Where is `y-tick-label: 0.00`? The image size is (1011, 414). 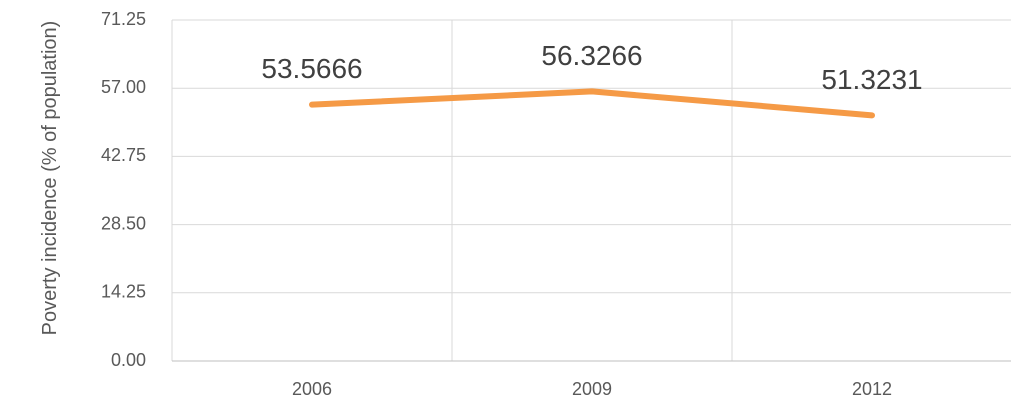
y-tick-label: 0.00 is located at coordinates (128, 360).